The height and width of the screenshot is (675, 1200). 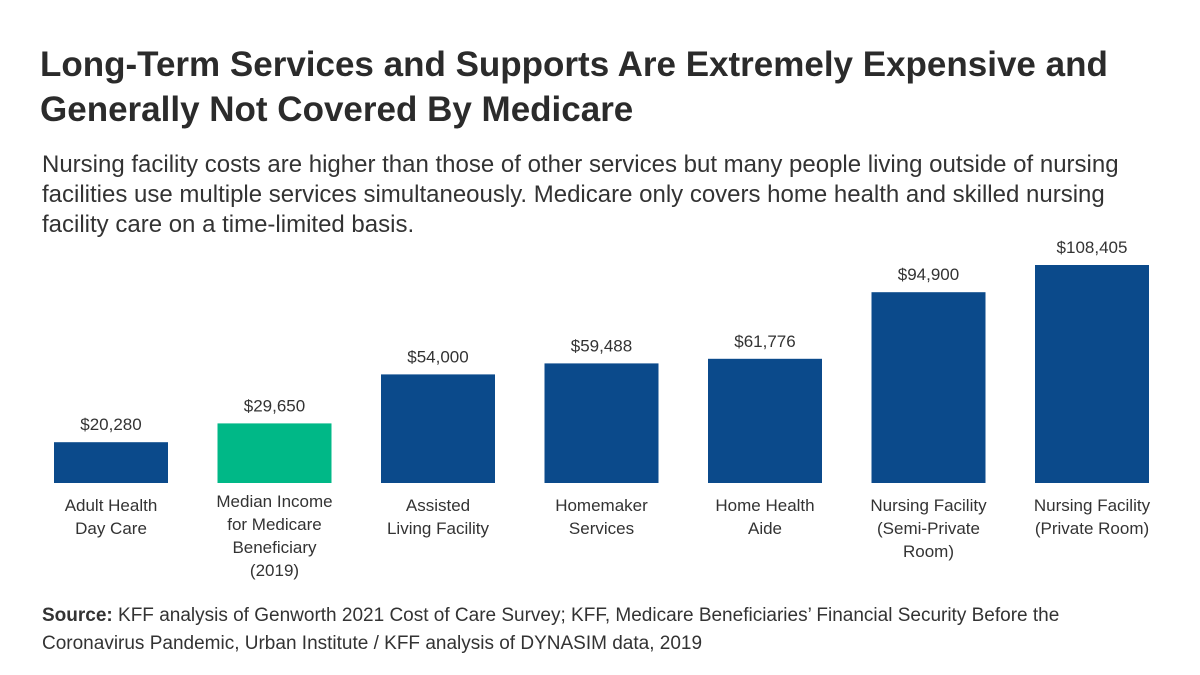 I want to click on bar-value-label: $61,776, so click(x=764, y=341).